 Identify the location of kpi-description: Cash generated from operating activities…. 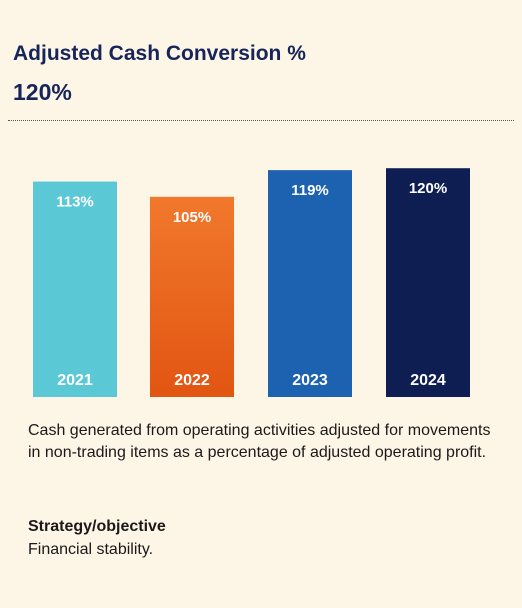
(259, 441).